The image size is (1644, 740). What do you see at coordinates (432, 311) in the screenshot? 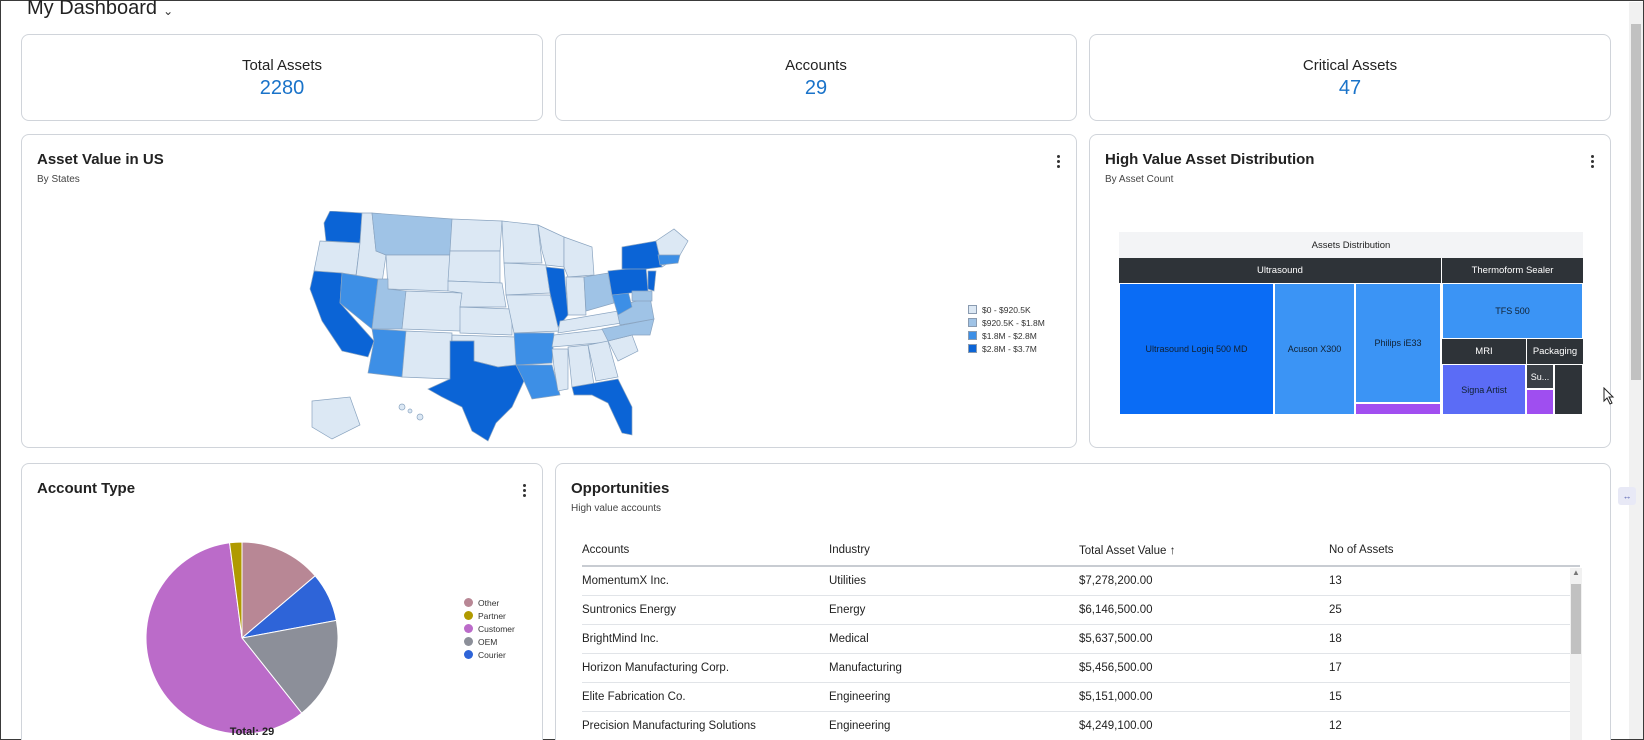
I see `state-co` at bounding box center [432, 311].